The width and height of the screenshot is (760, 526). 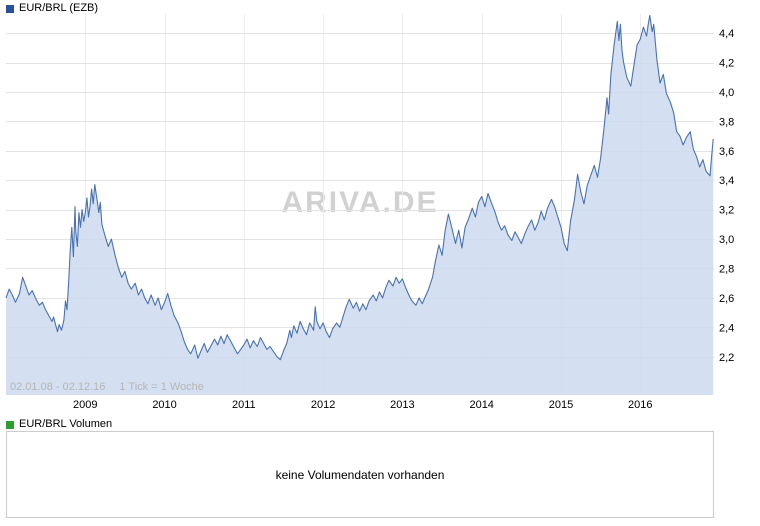 I want to click on y-axis-label: 2,4, so click(x=726, y=328).